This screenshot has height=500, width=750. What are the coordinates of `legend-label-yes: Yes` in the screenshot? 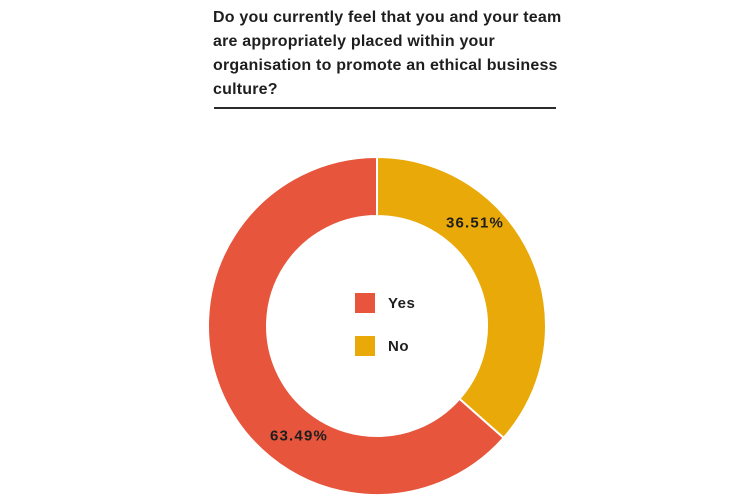 It's located at (402, 303).